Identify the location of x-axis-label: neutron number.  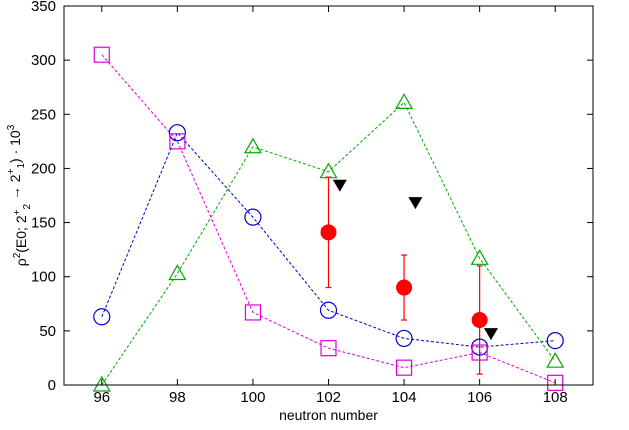
(328, 415).